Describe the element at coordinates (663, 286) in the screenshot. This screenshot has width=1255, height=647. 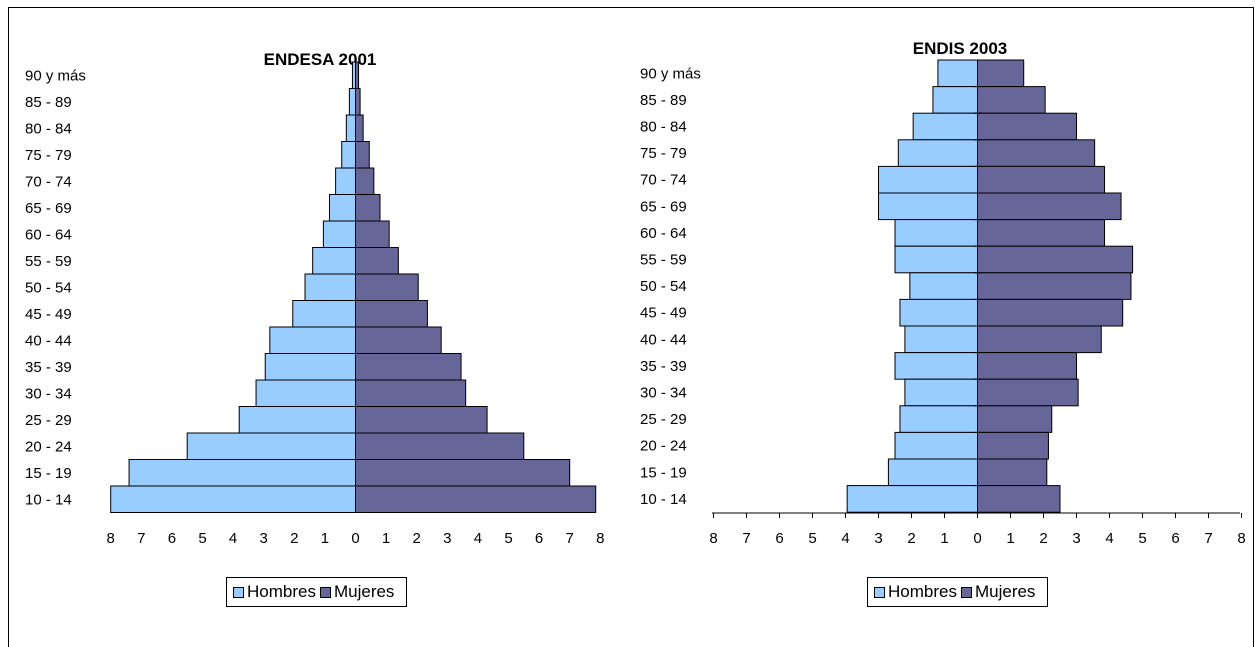
I see `category-label: 50 - 54` at that location.